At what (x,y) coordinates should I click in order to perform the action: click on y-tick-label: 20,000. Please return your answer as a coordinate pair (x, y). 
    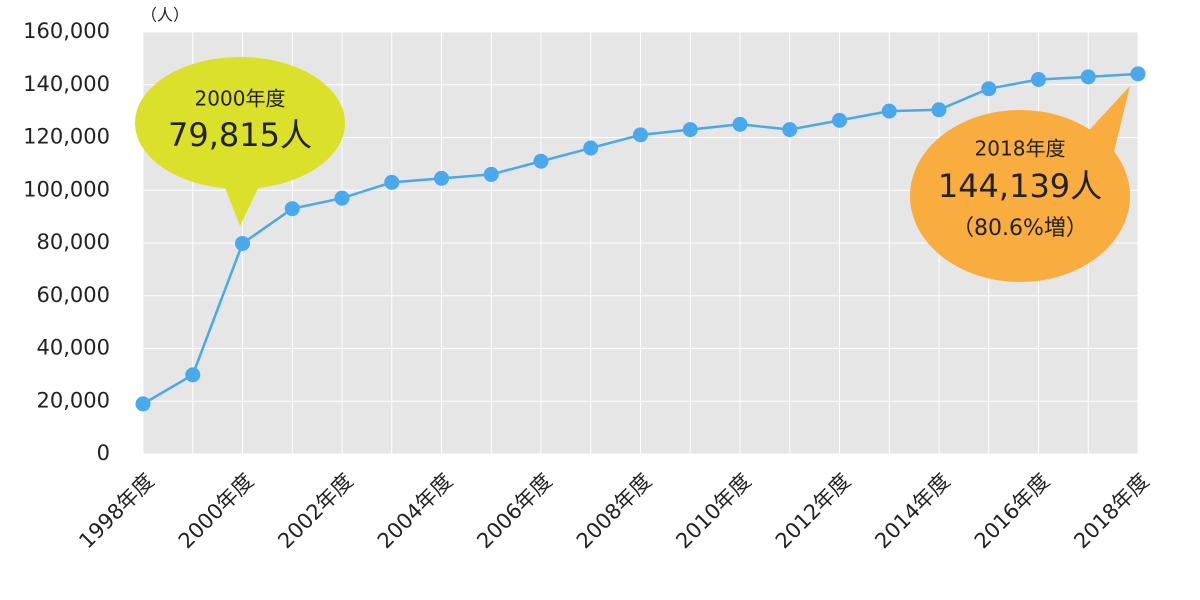
    Looking at the image, I should click on (73, 400).